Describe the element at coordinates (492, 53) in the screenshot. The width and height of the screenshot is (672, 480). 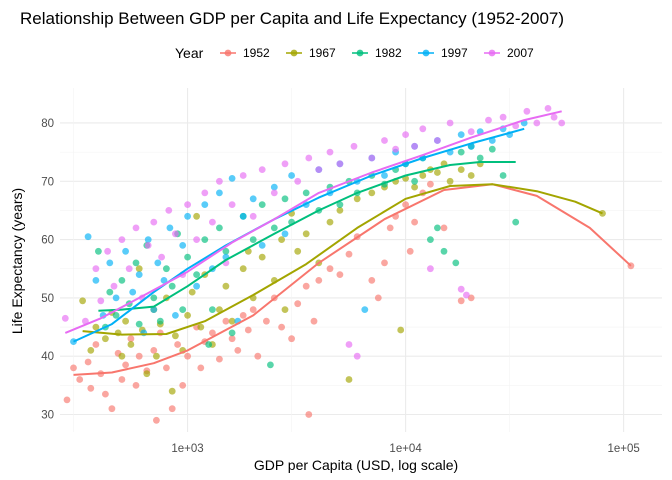
I see `legend-key-dot-2007` at that location.